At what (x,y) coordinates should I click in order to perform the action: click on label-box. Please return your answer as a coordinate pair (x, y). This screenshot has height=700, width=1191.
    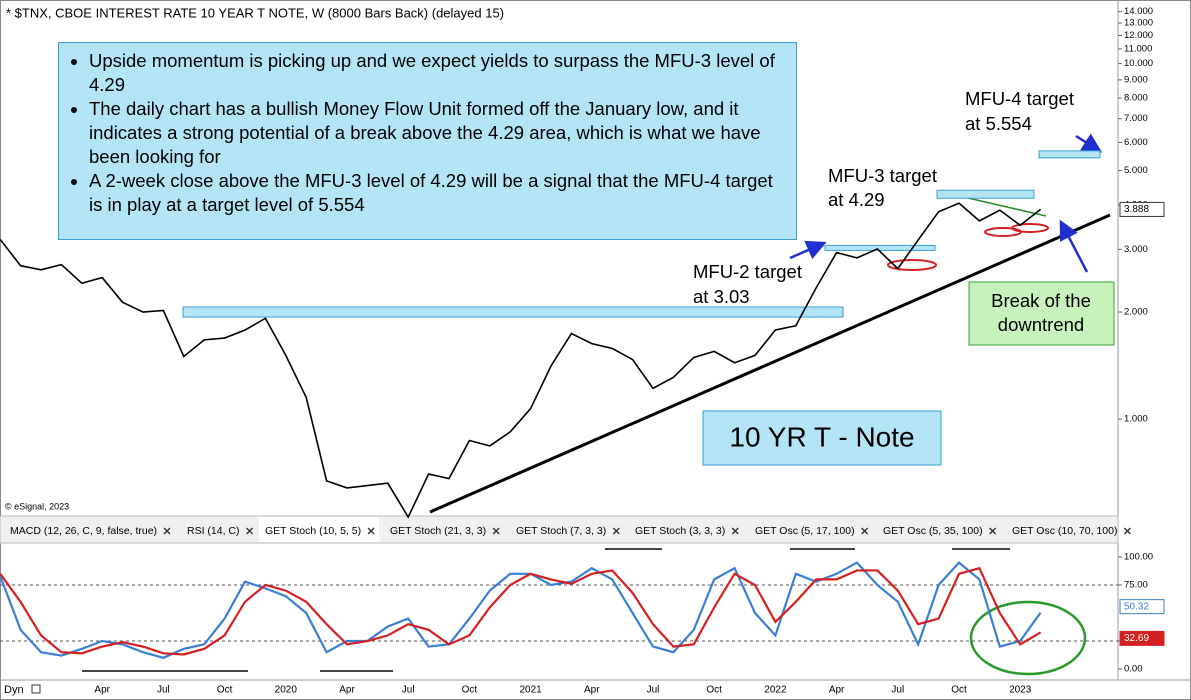
    Looking at the image, I should click on (822, 438).